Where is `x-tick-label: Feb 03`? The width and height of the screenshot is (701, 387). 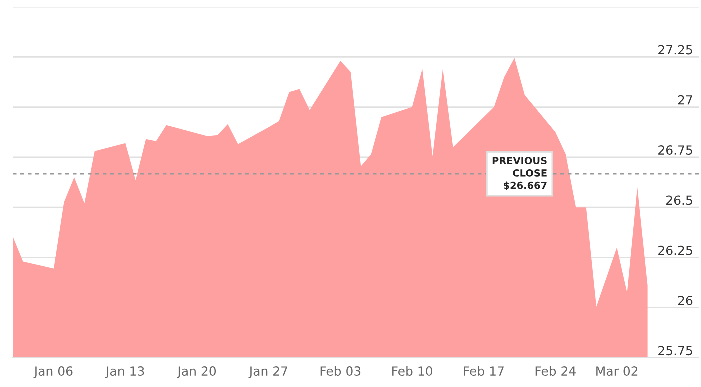 x-tick-label: Feb 03 is located at coordinates (340, 371).